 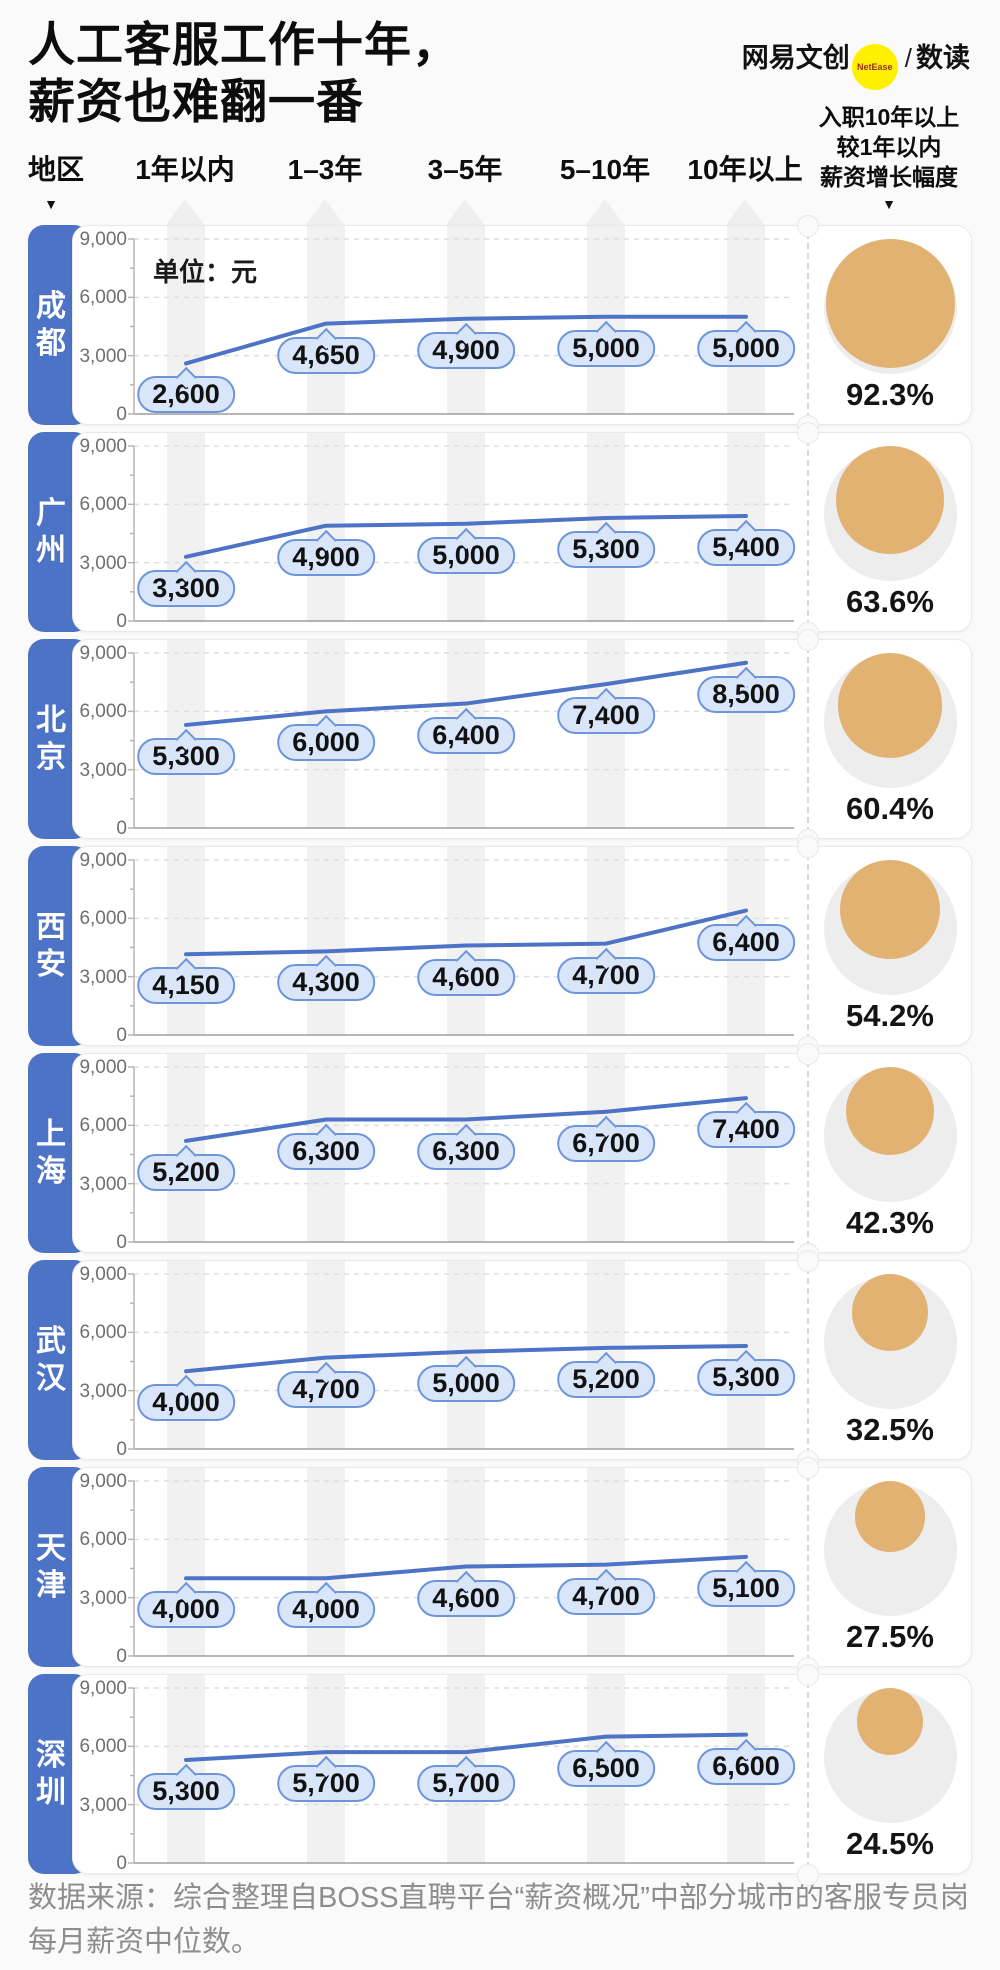 I want to click on growth-percent-label: 24.5%, so click(x=890, y=1843).